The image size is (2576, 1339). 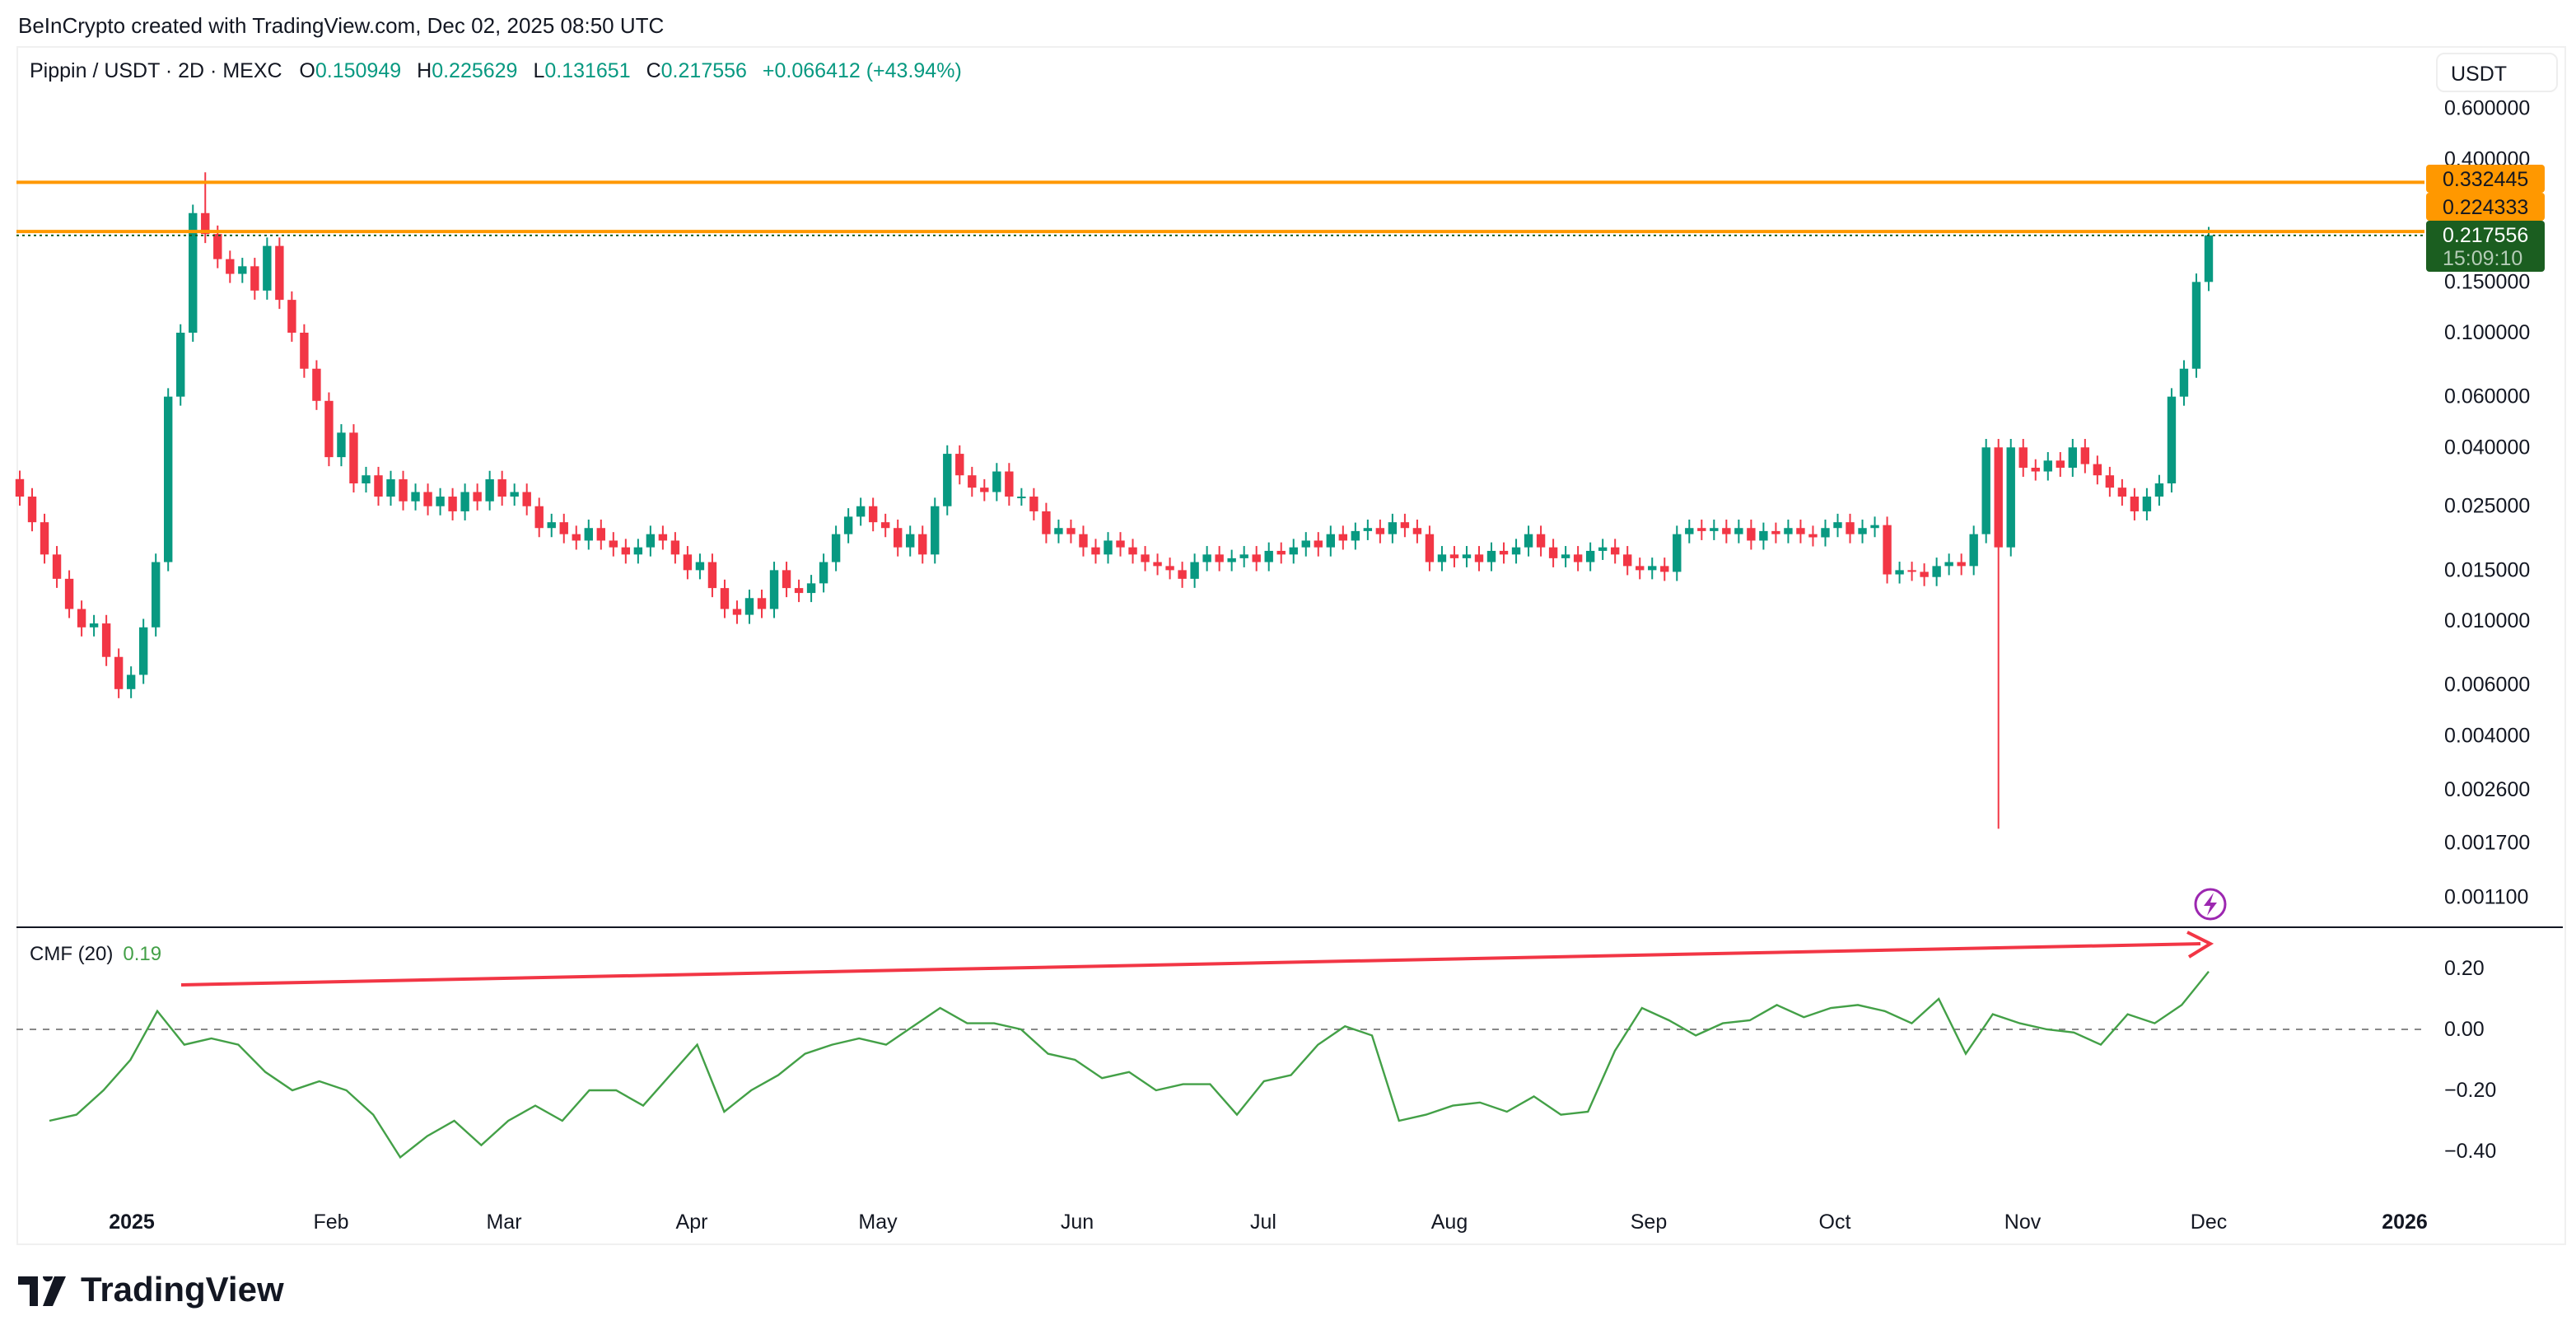 I want to click on price-tick-label: 0.150000, so click(x=2487, y=281).